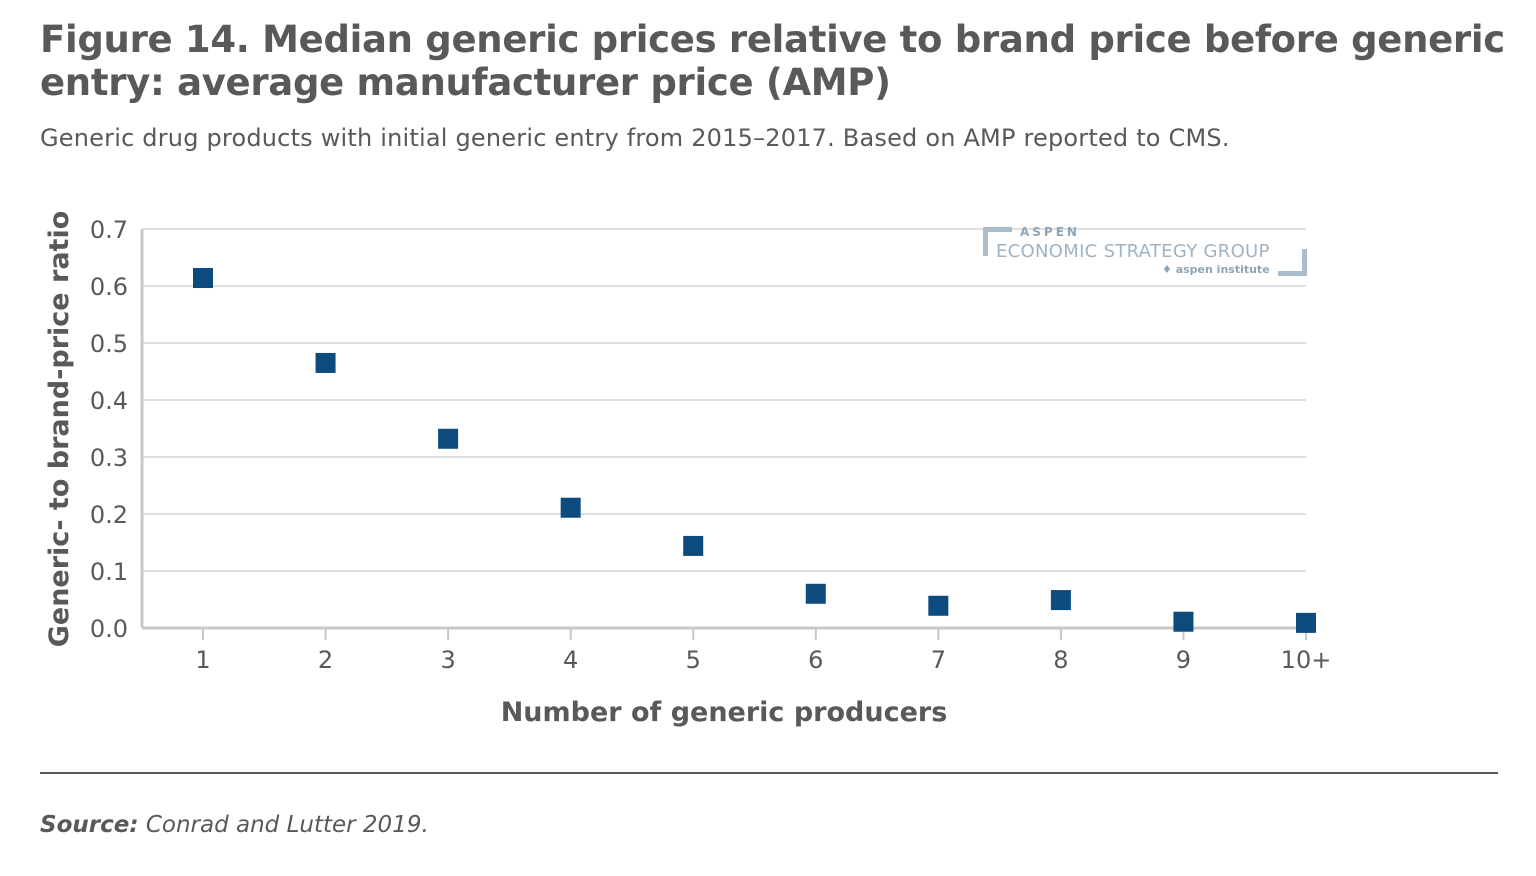  What do you see at coordinates (769, 773) in the screenshot?
I see `footer-rule` at bounding box center [769, 773].